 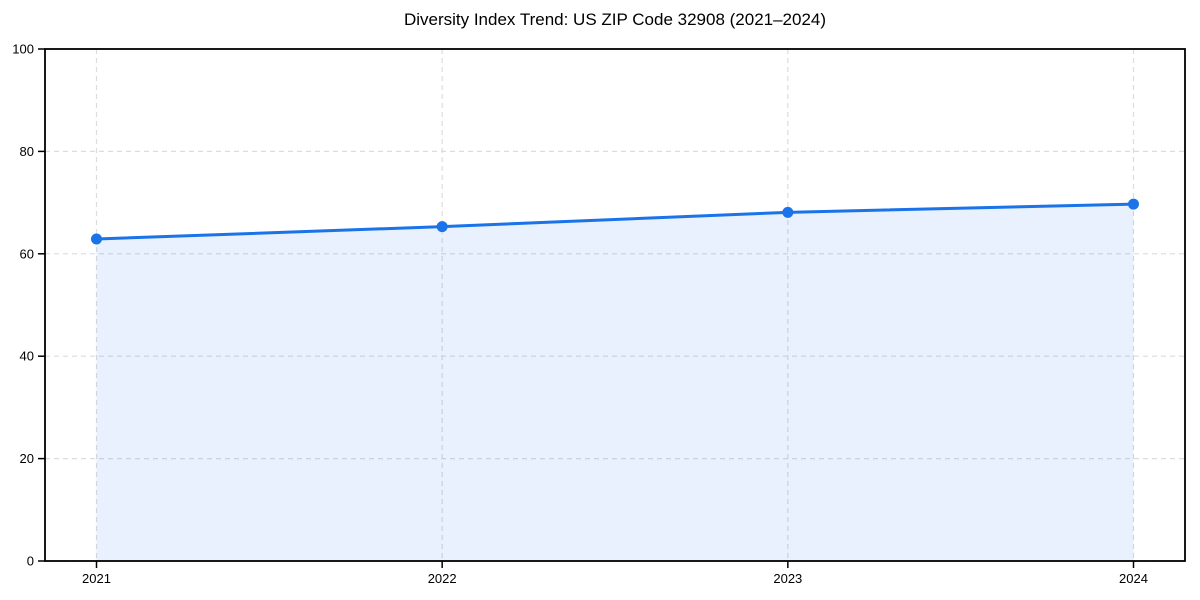 I want to click on y-tick-label: 20, so click(x=27, y=458).